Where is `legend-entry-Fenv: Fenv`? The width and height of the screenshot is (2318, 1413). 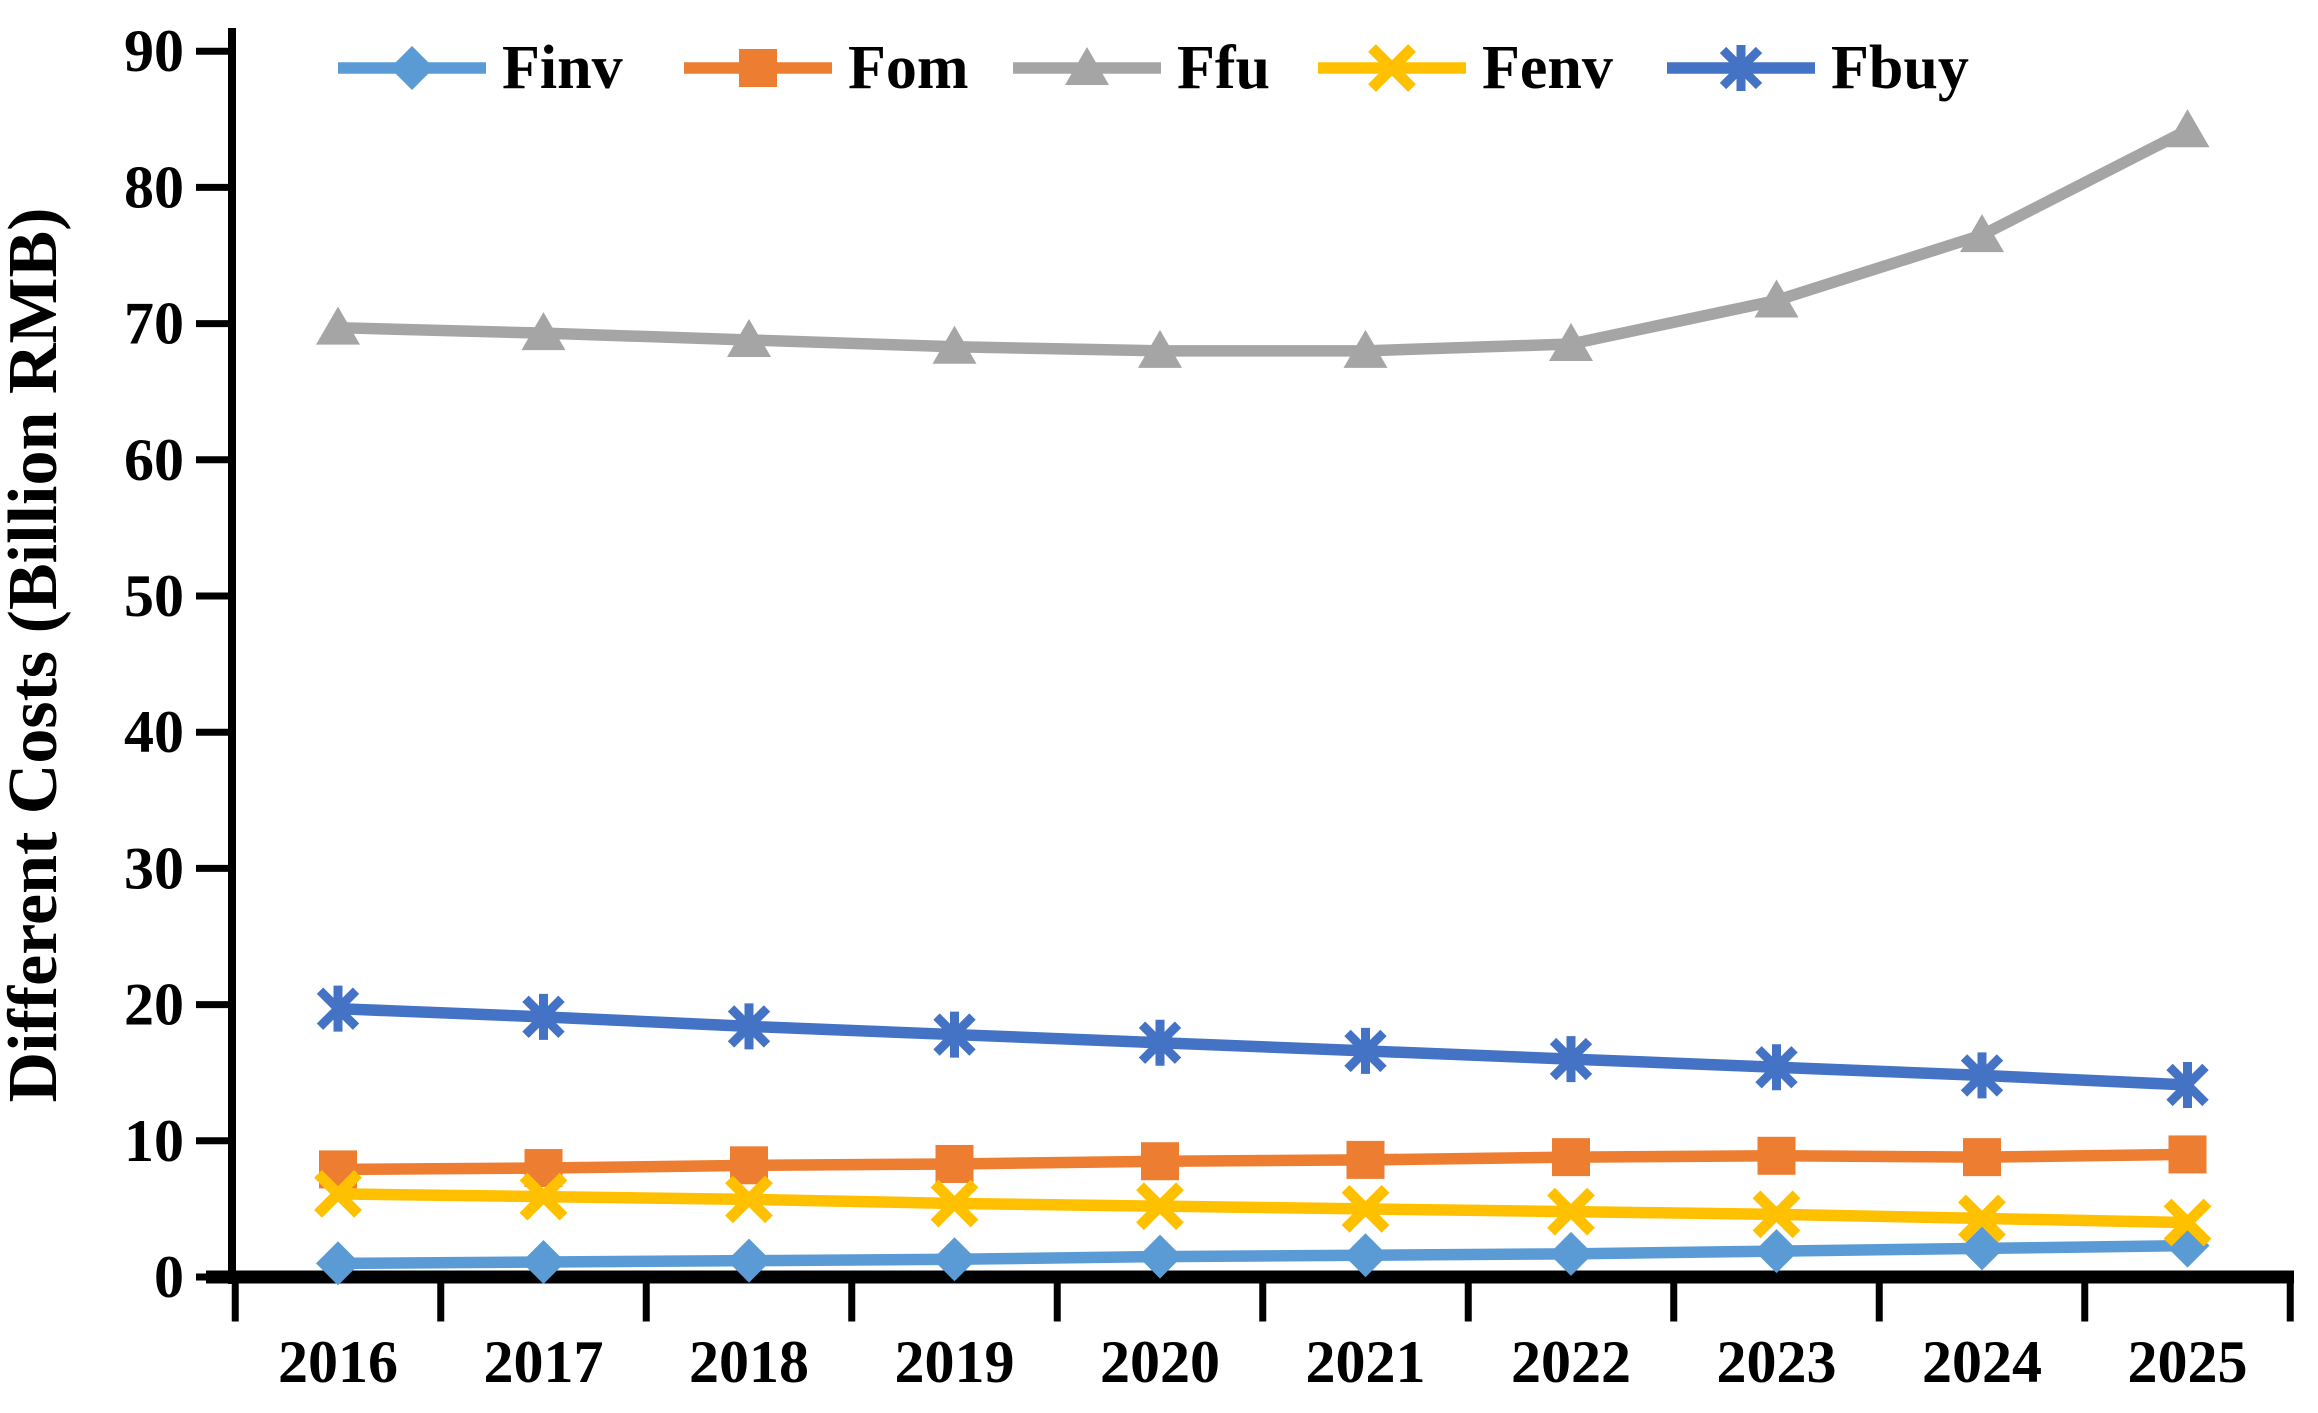
legend-entry-Fenv: Fenv is located at coordinates (1465, 68).